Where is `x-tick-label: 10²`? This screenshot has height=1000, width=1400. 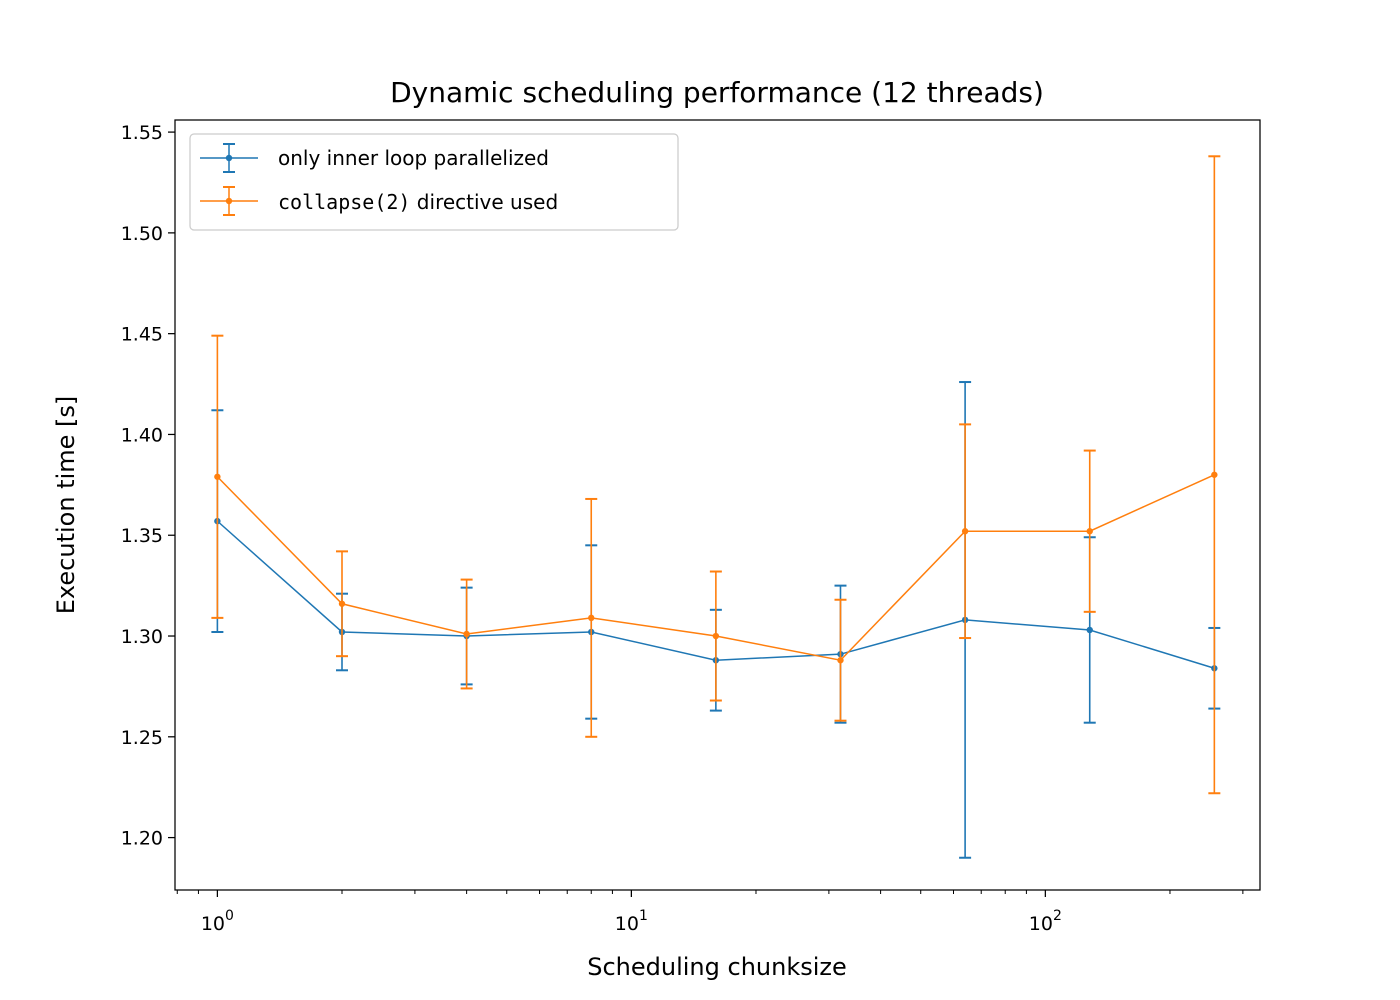 x-tick-label: 10² is located at coordinates (1045, 921).